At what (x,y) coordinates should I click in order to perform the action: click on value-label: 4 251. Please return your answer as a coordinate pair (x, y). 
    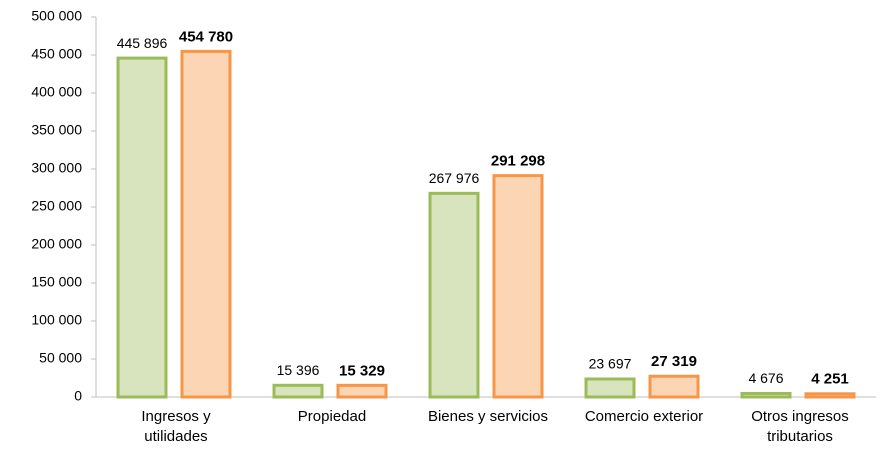
    Looking at the image, I should click on (830, 379).